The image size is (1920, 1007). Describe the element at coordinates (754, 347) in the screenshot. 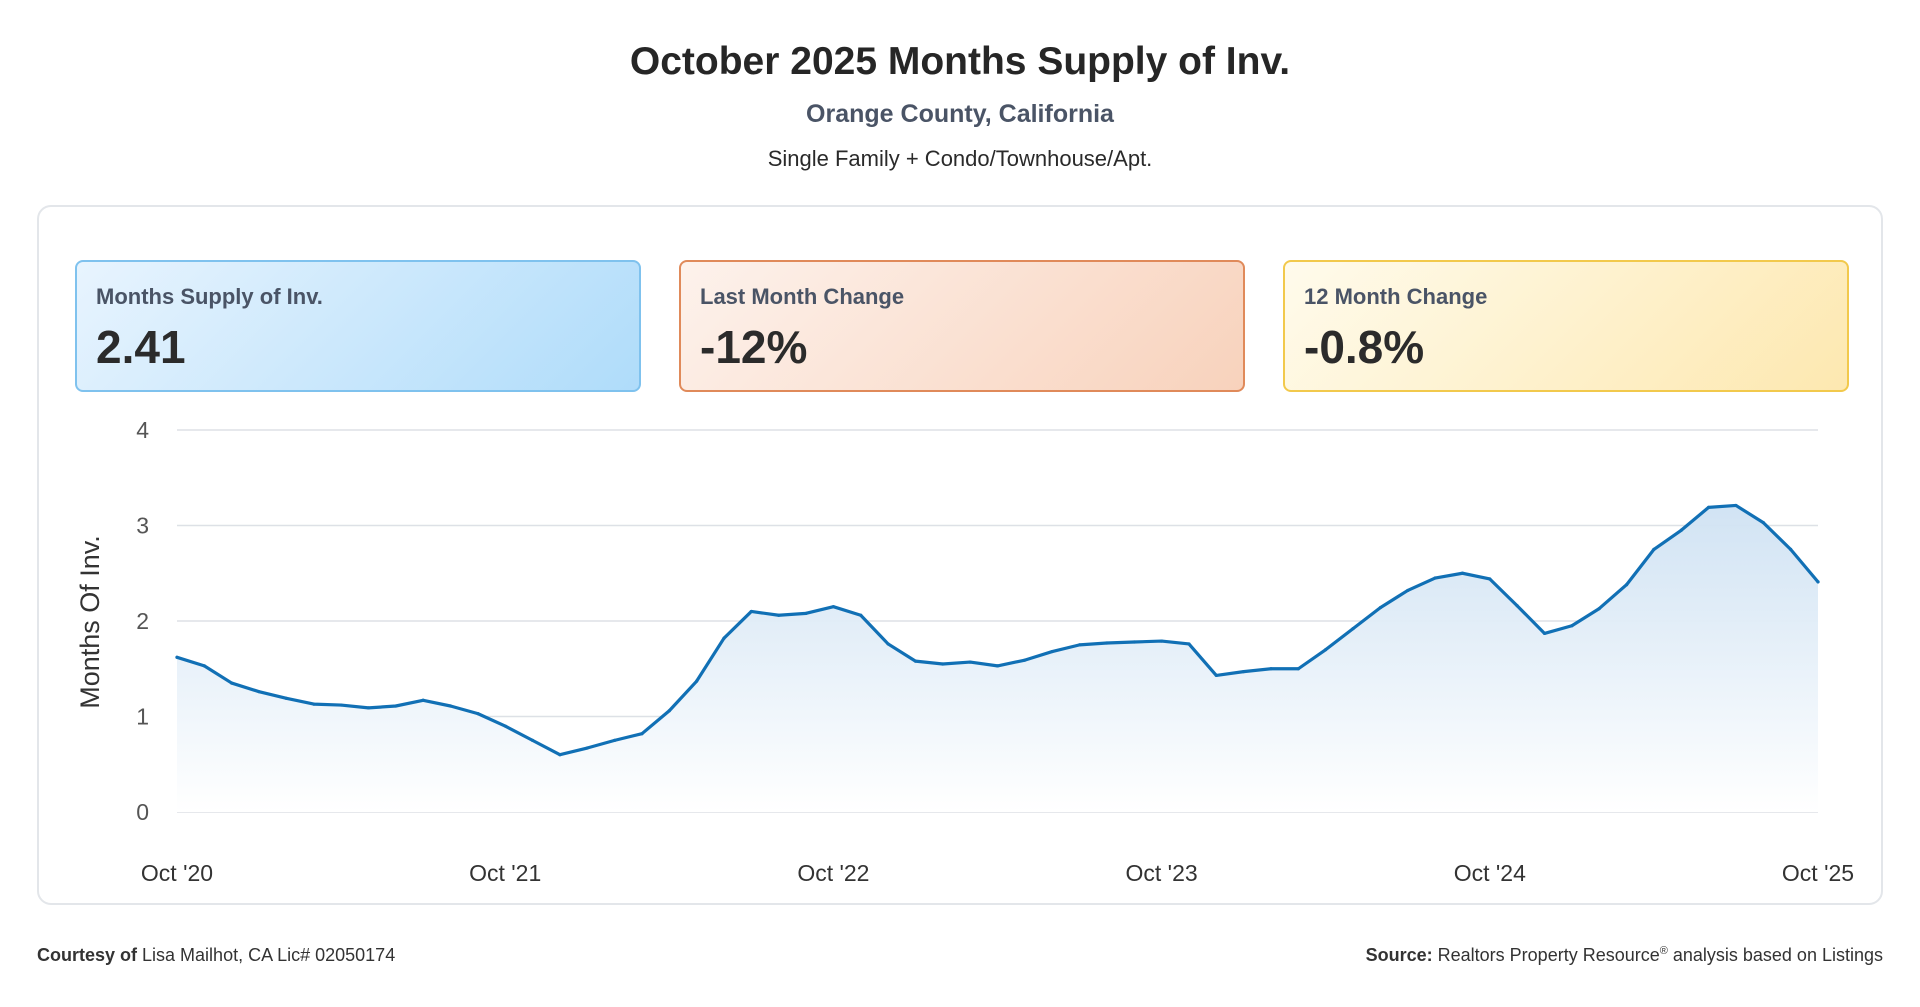

I see `stat-value: -12%` at that location.